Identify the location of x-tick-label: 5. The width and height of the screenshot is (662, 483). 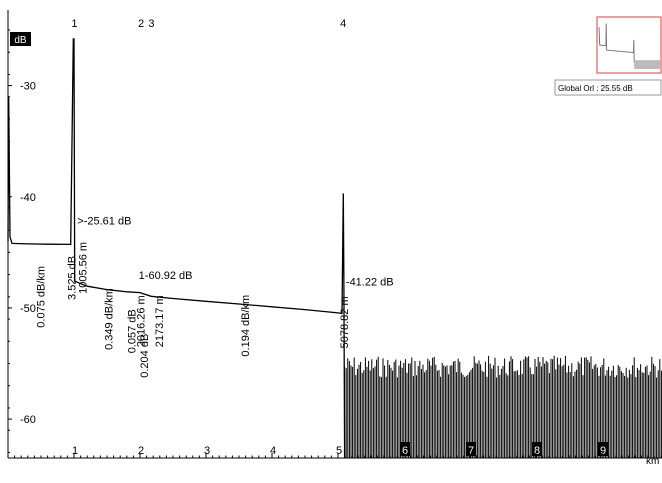
(339, 451).